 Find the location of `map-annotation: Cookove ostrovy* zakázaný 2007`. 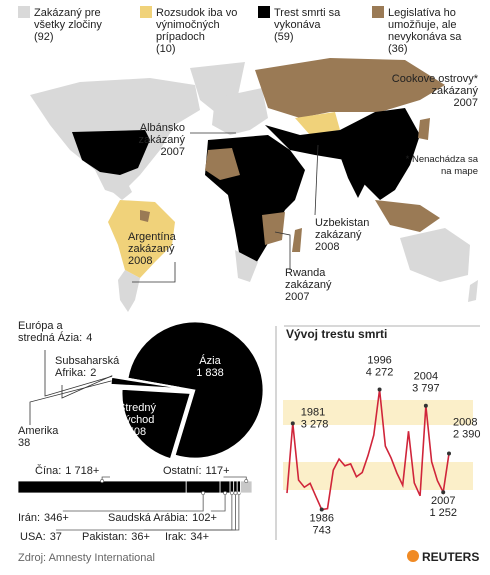

map-annotation: Cookove ostrovy* zakázaný 2007 is located at coordinates (435, 91).